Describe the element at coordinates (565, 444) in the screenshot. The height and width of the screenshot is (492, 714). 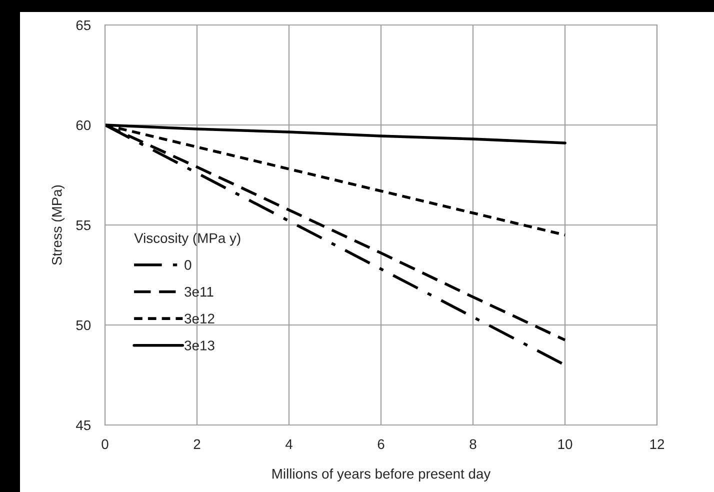
I see `x-tick-label: 10` at that location.